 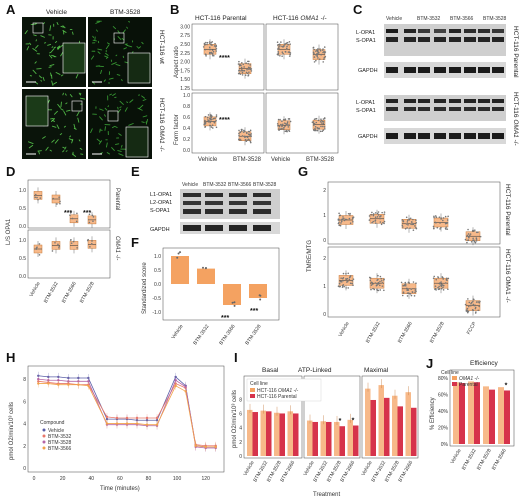 What do you see at coordinates (252, 390) in the screenshot?
I see `legend-swatch` at bounding box center [252, 390].